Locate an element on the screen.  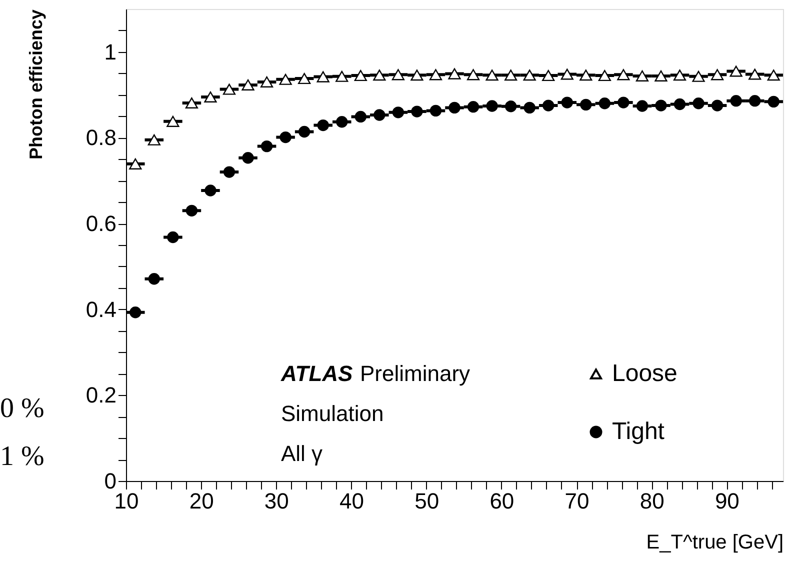
x-tick-label: 70 is located at coordinates (577, 501).